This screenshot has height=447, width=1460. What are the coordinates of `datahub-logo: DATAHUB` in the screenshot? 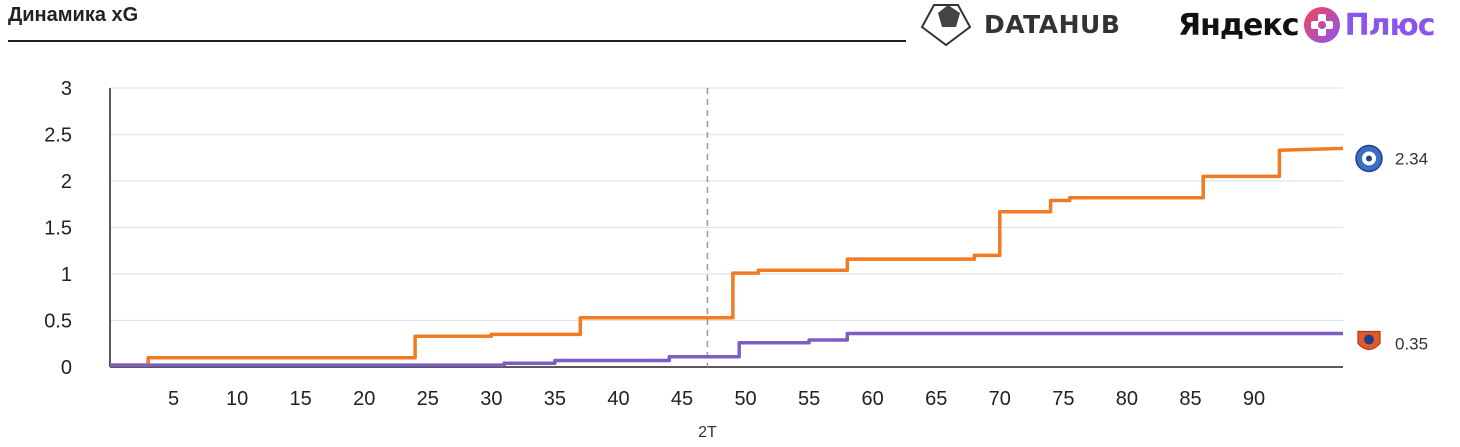 It's located at (1019, 24).